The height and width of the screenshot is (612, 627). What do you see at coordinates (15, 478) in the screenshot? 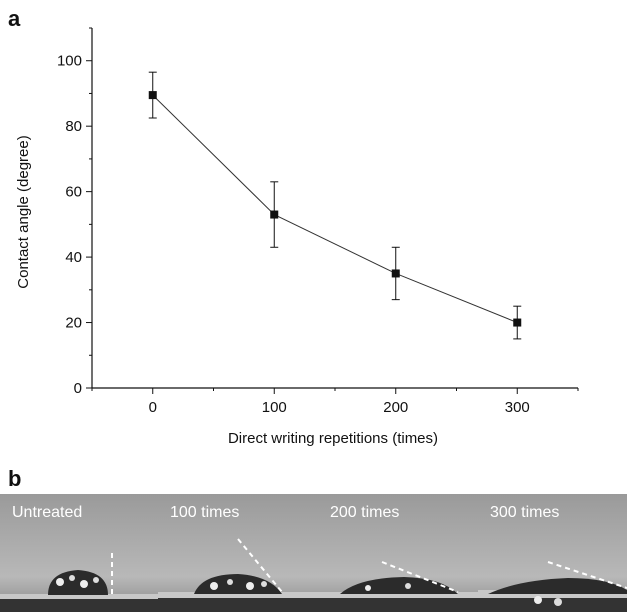
I see `panel-b-label: b` at bounding box center [15, 478].